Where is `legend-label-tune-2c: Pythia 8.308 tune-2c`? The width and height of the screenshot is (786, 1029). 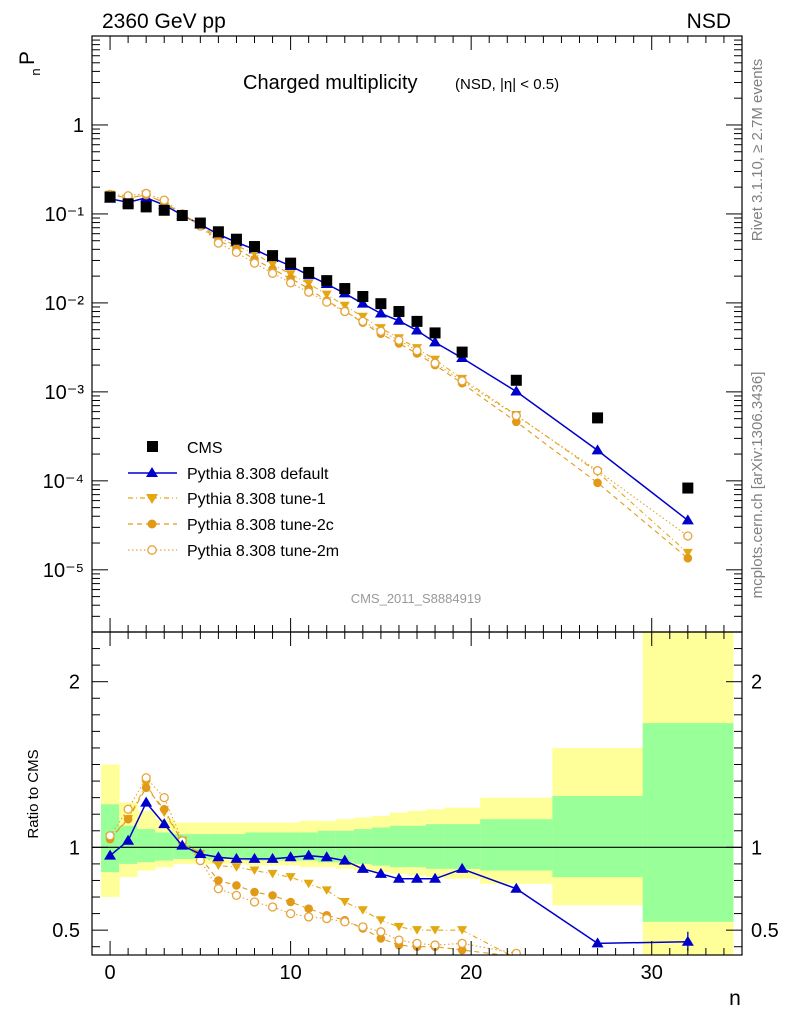
legend-label-tune-2c: Pythia 8.308 tune-2c is located at coordinates (260, 525).